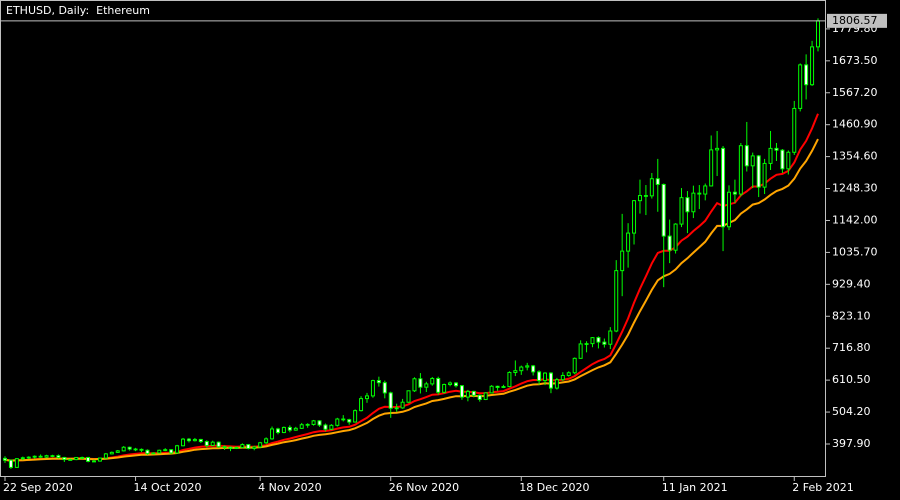 This screenshot has height=500, width=900. What do you see at coordinates (851, 443) in the screenshot?
I see `y-tick-label: 397.90` at bounding box center [851, 443].